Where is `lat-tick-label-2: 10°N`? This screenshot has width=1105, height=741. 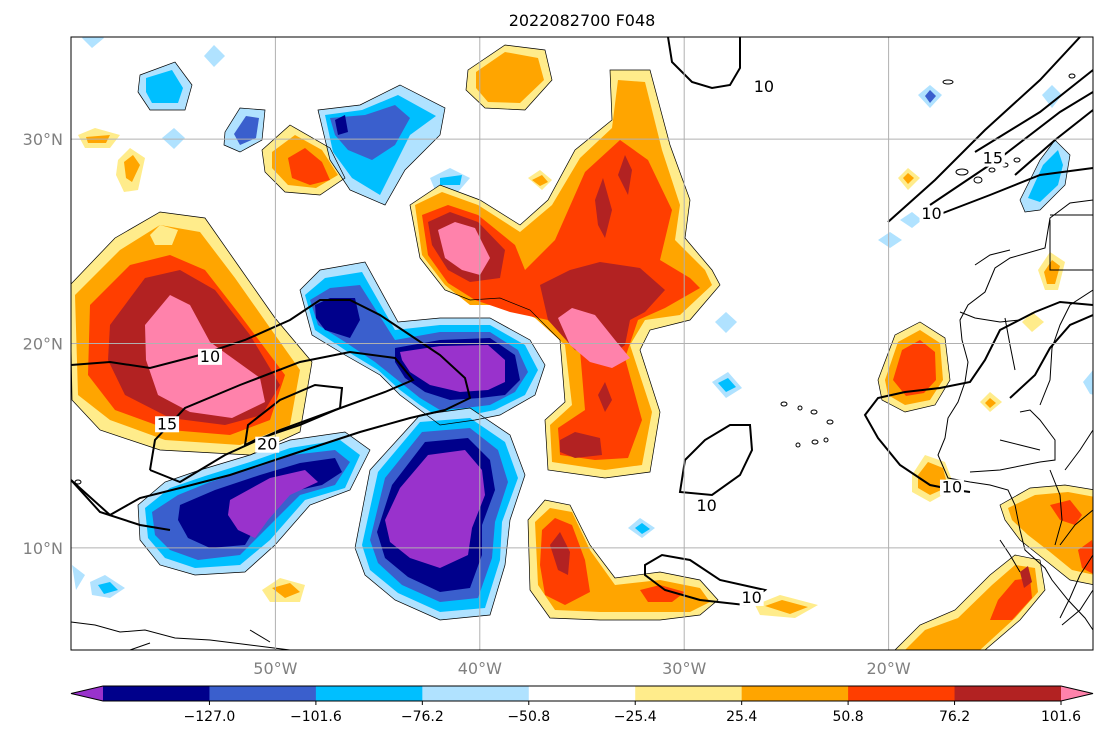 lat-tick-label-2: 10°N is located at coordinates (43, 548).